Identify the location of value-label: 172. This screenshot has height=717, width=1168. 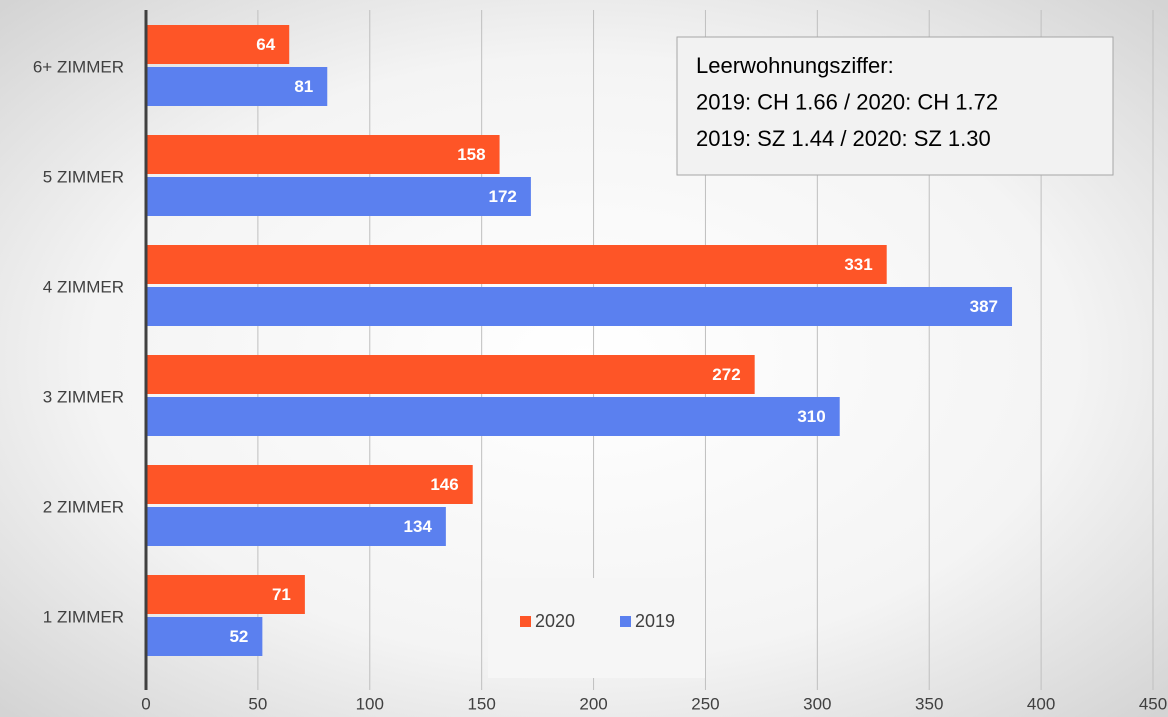
(503, 196).